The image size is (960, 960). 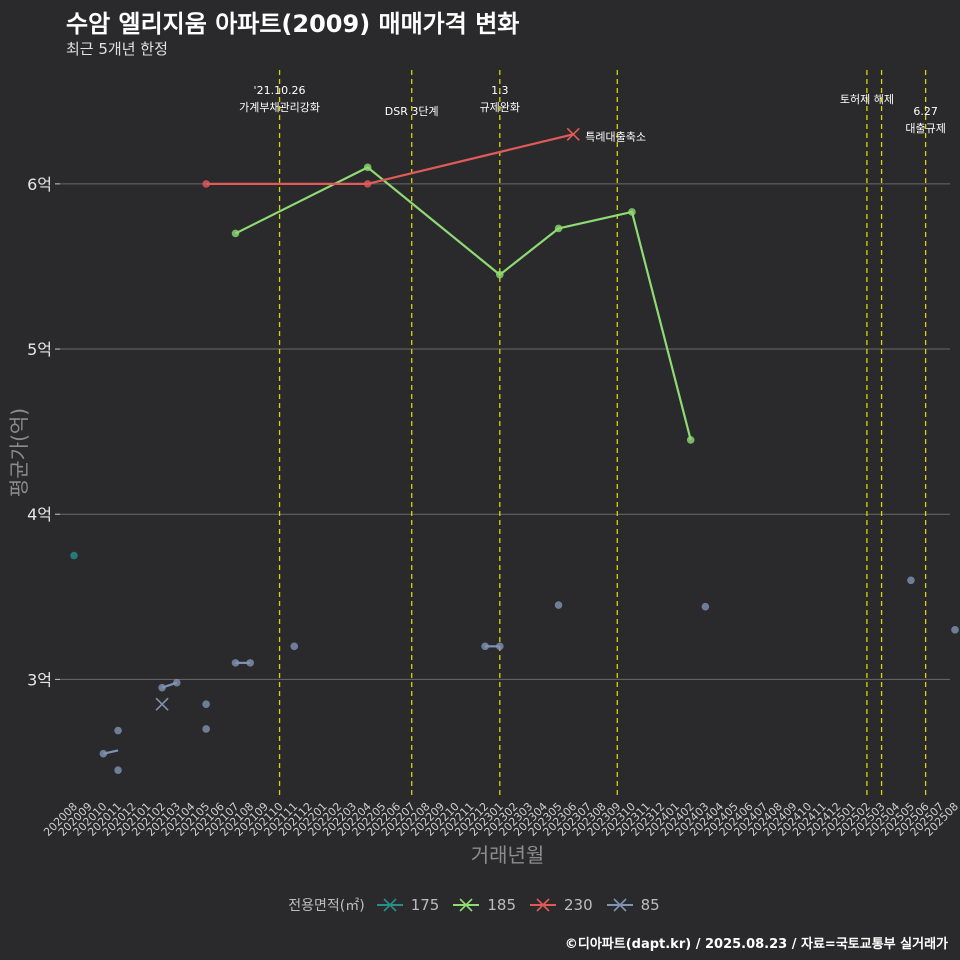 What do you see at coordinates (280, 90) in the screenshot?
I see `event-label: '21.10.26` at bounding box center [280, 90].